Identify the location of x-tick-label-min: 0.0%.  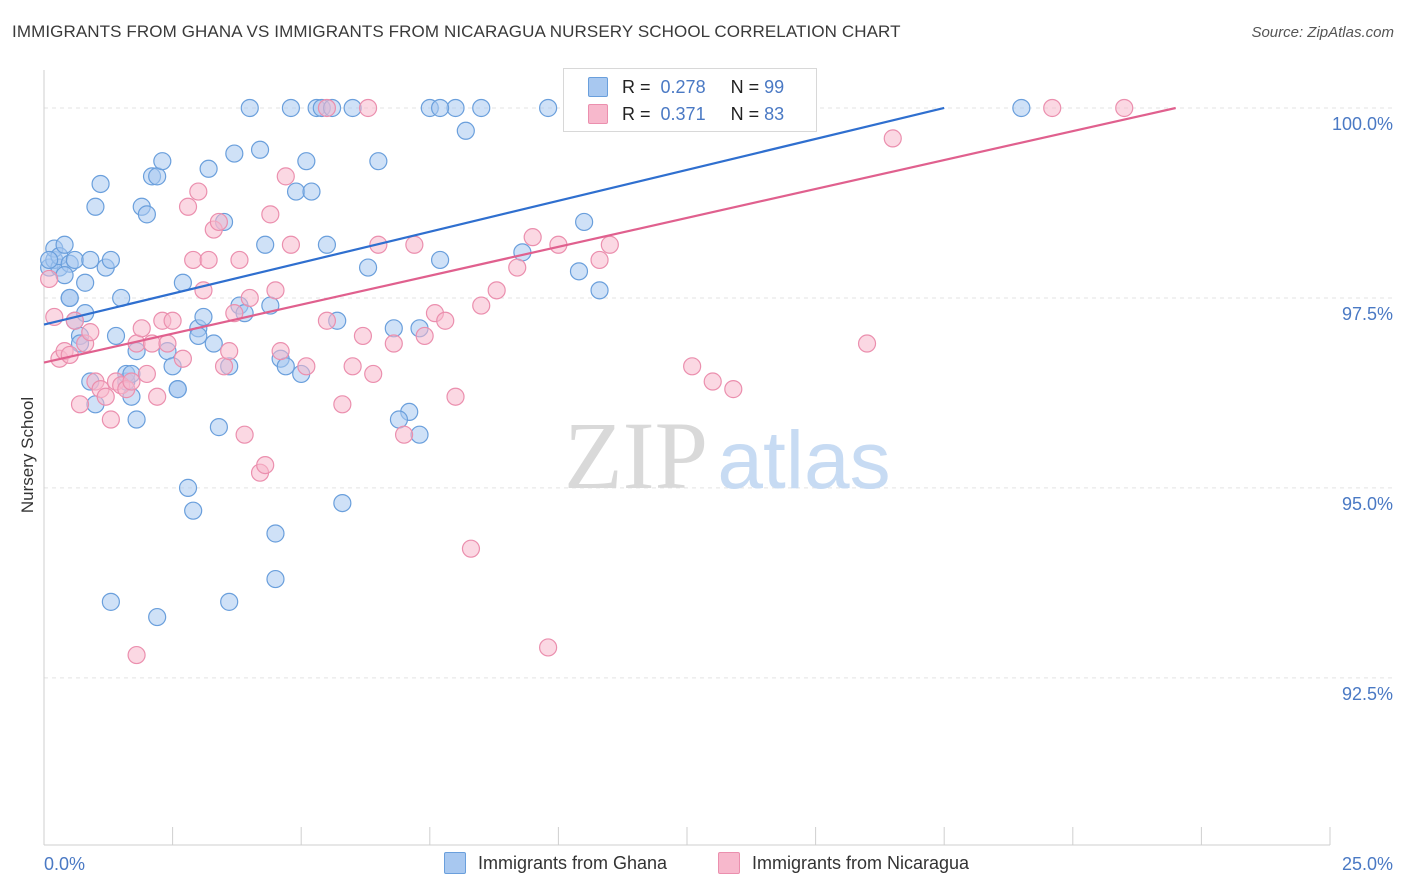
(64, 864).